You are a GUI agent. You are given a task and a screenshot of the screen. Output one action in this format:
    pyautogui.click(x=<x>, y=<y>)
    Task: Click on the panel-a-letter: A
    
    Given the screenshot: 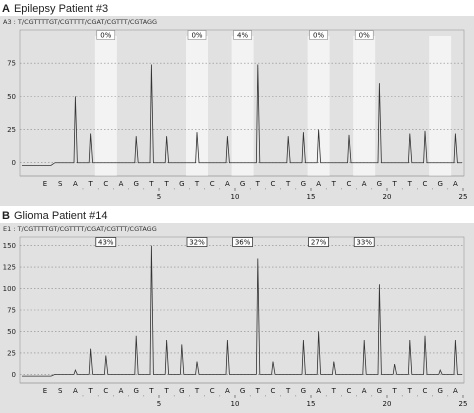 What is the action you would take?
    pyautogui.click(x=6, y=9)
    